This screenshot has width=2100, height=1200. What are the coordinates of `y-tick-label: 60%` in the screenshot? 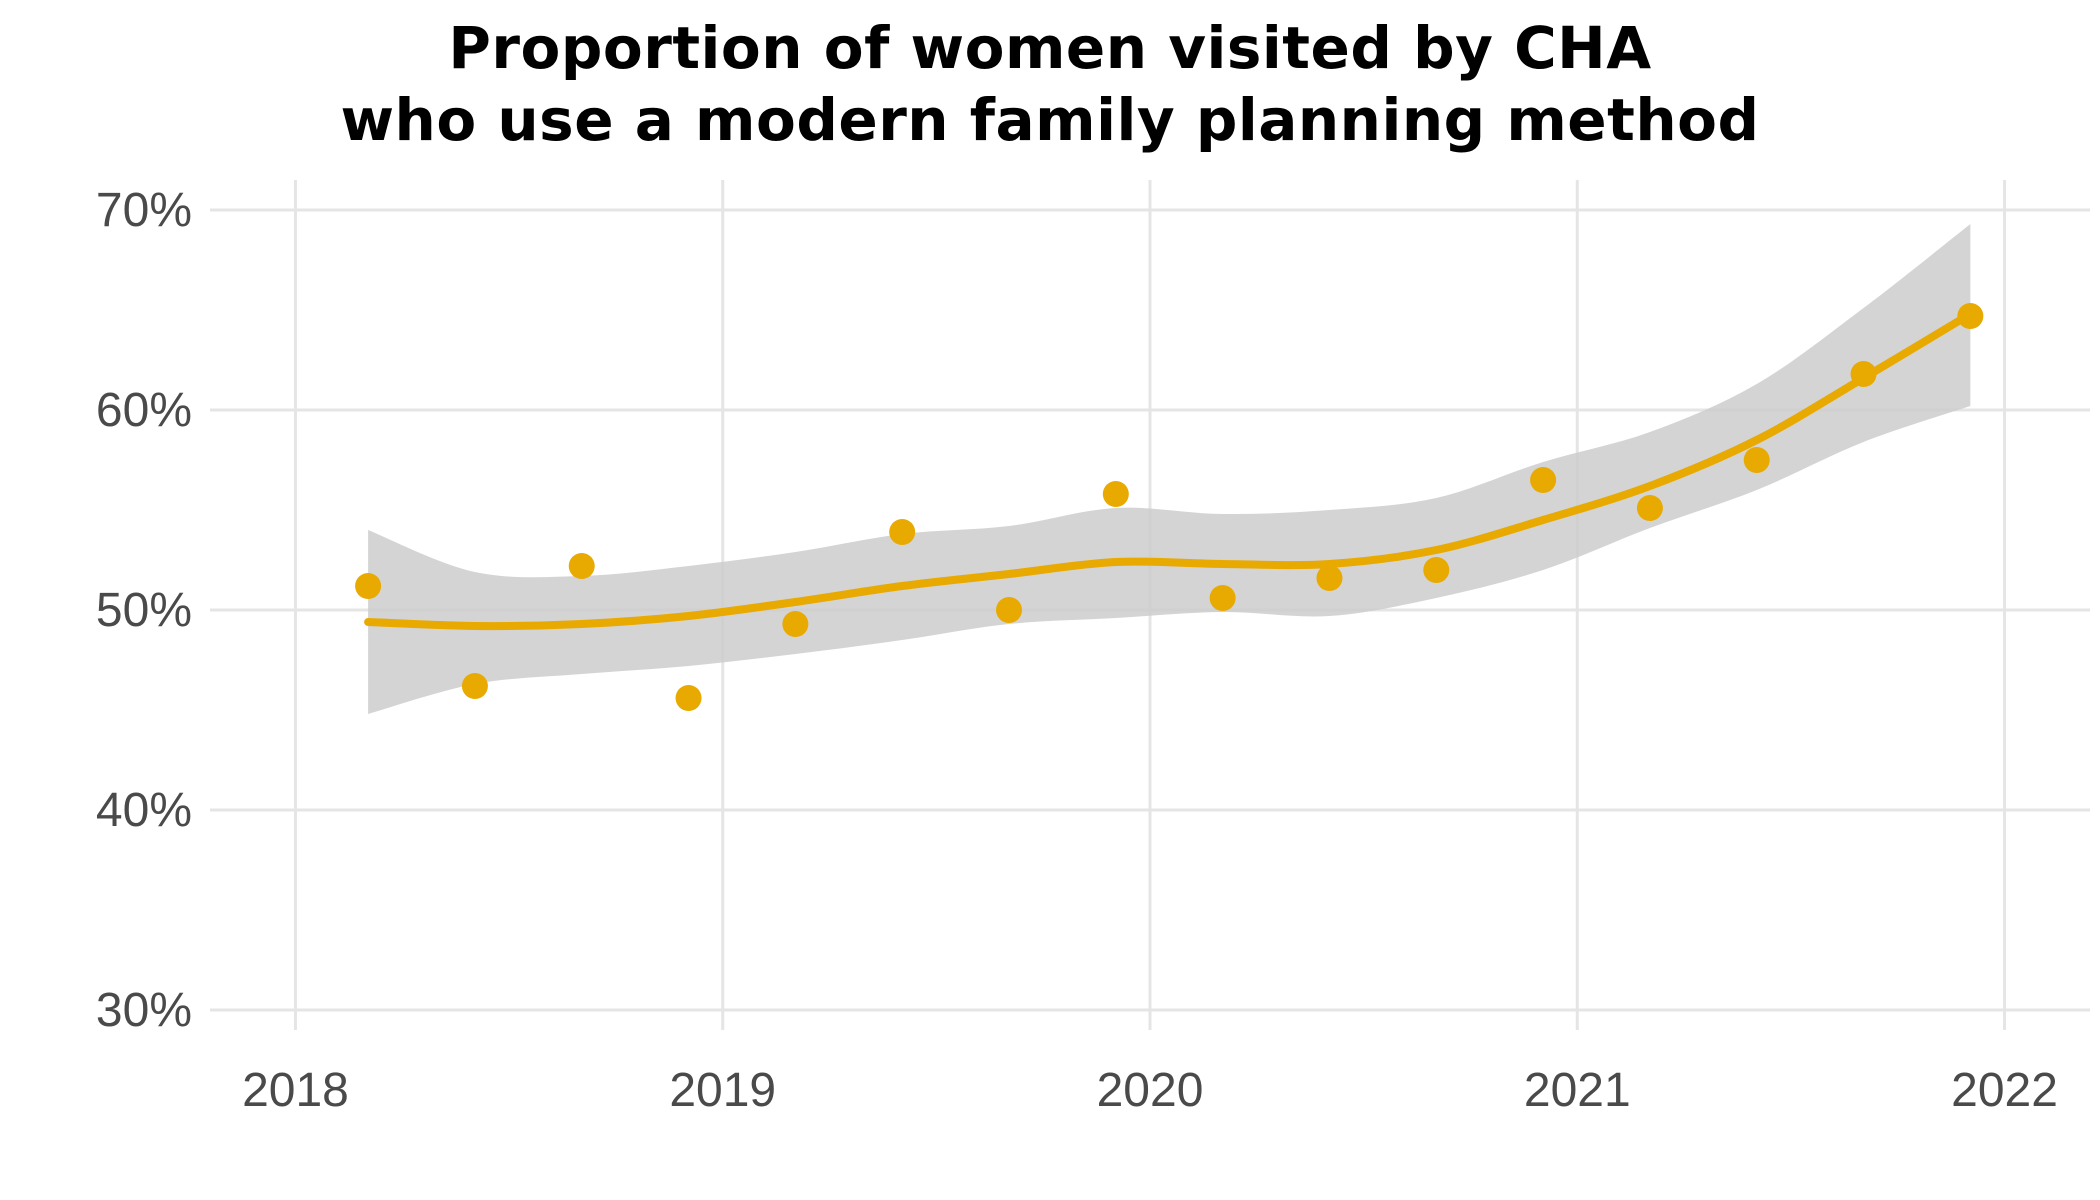 It's located at (144, 410).